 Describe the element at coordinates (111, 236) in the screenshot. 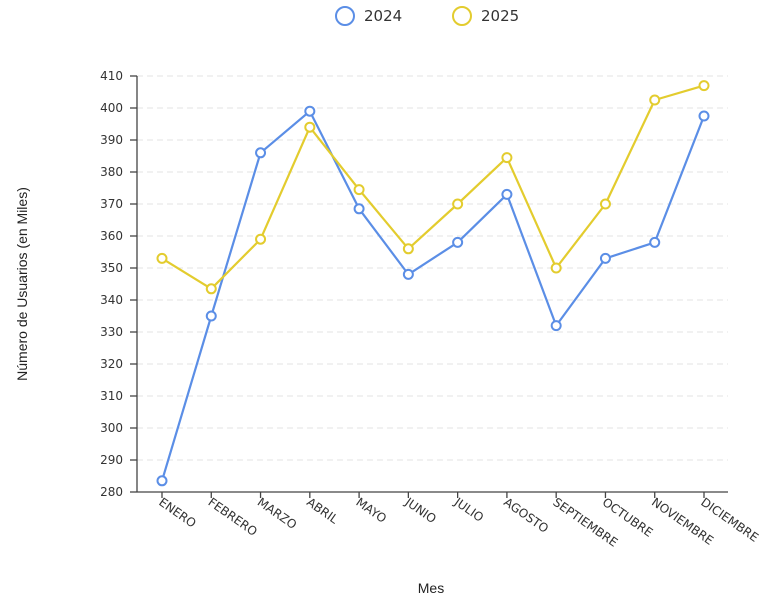

I see `y-tick-label: 360` at that location.